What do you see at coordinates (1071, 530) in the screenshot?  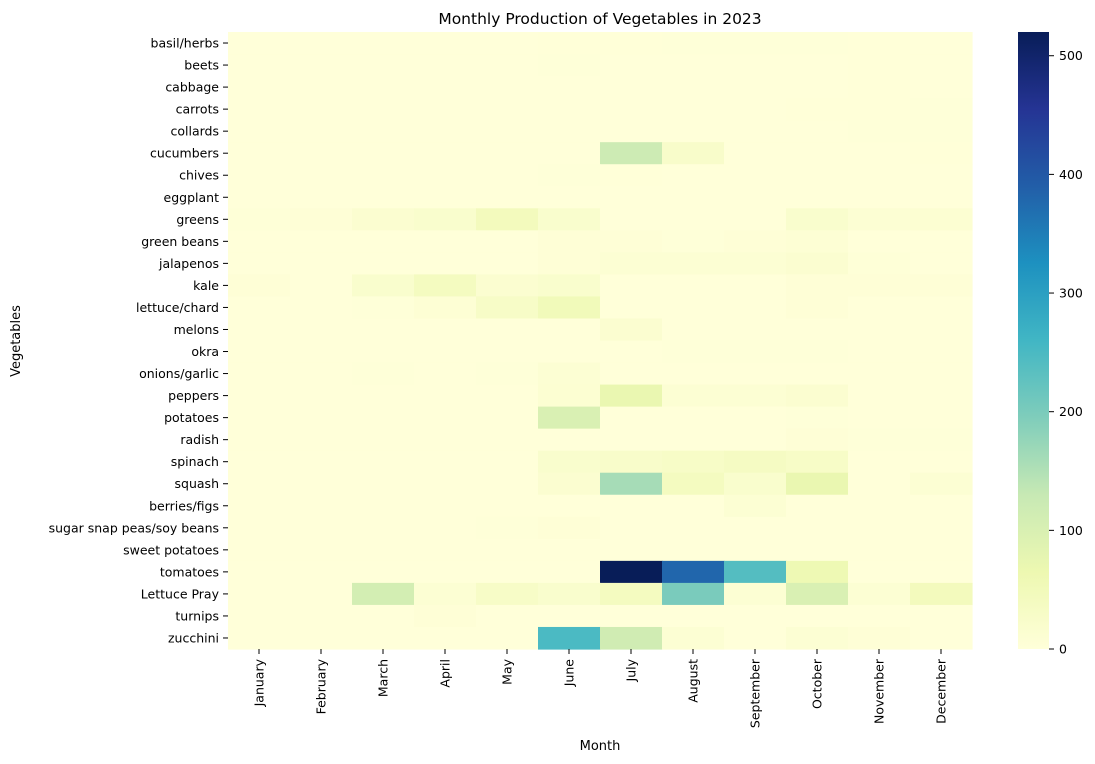 I see `colorbar-tick-label: 100` at bounding box center [1071, 530].